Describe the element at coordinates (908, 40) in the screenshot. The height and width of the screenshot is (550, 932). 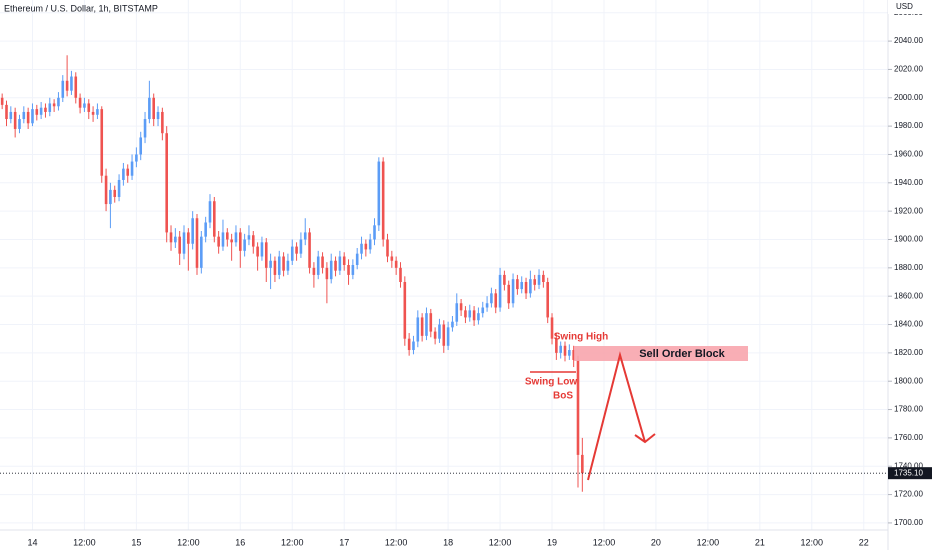
I see `y-tick-label: 2040.00` at that location.